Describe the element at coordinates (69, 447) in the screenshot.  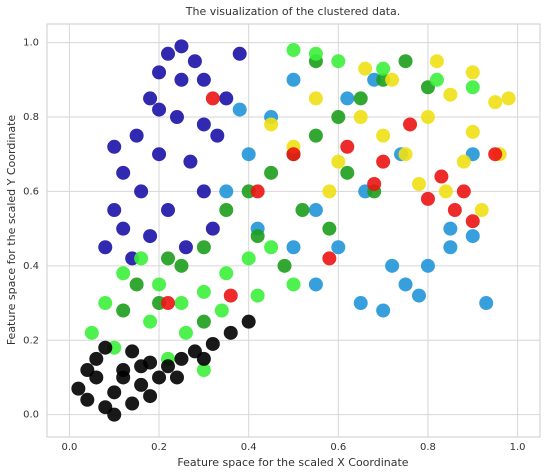
I see `x-tick-label: 0.0` at that location.